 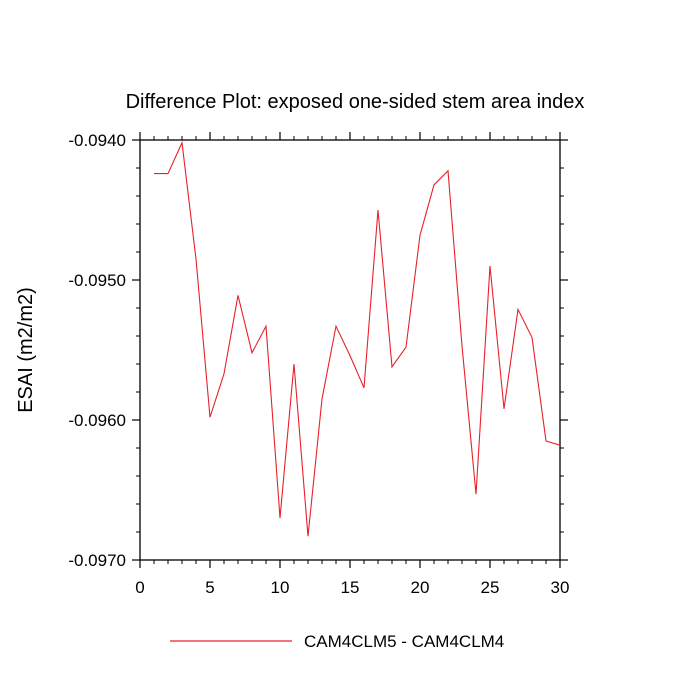 I want to click on y-tick-label: -0.0950, so click(x=97, y=280).